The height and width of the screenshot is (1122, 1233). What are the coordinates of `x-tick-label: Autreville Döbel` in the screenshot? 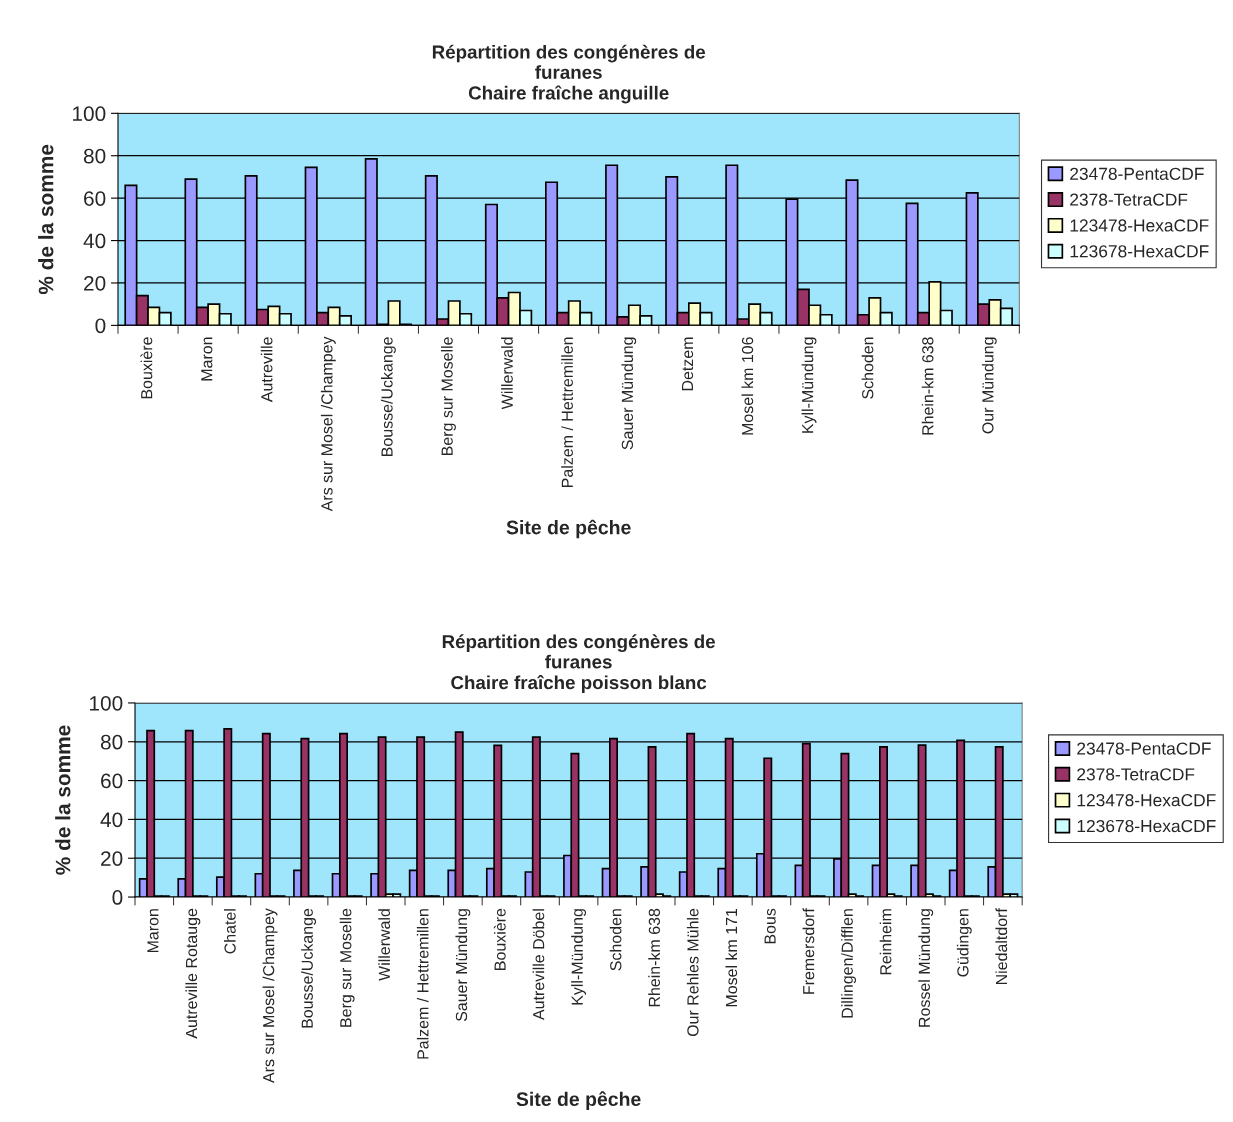 It's located at (538, 964).